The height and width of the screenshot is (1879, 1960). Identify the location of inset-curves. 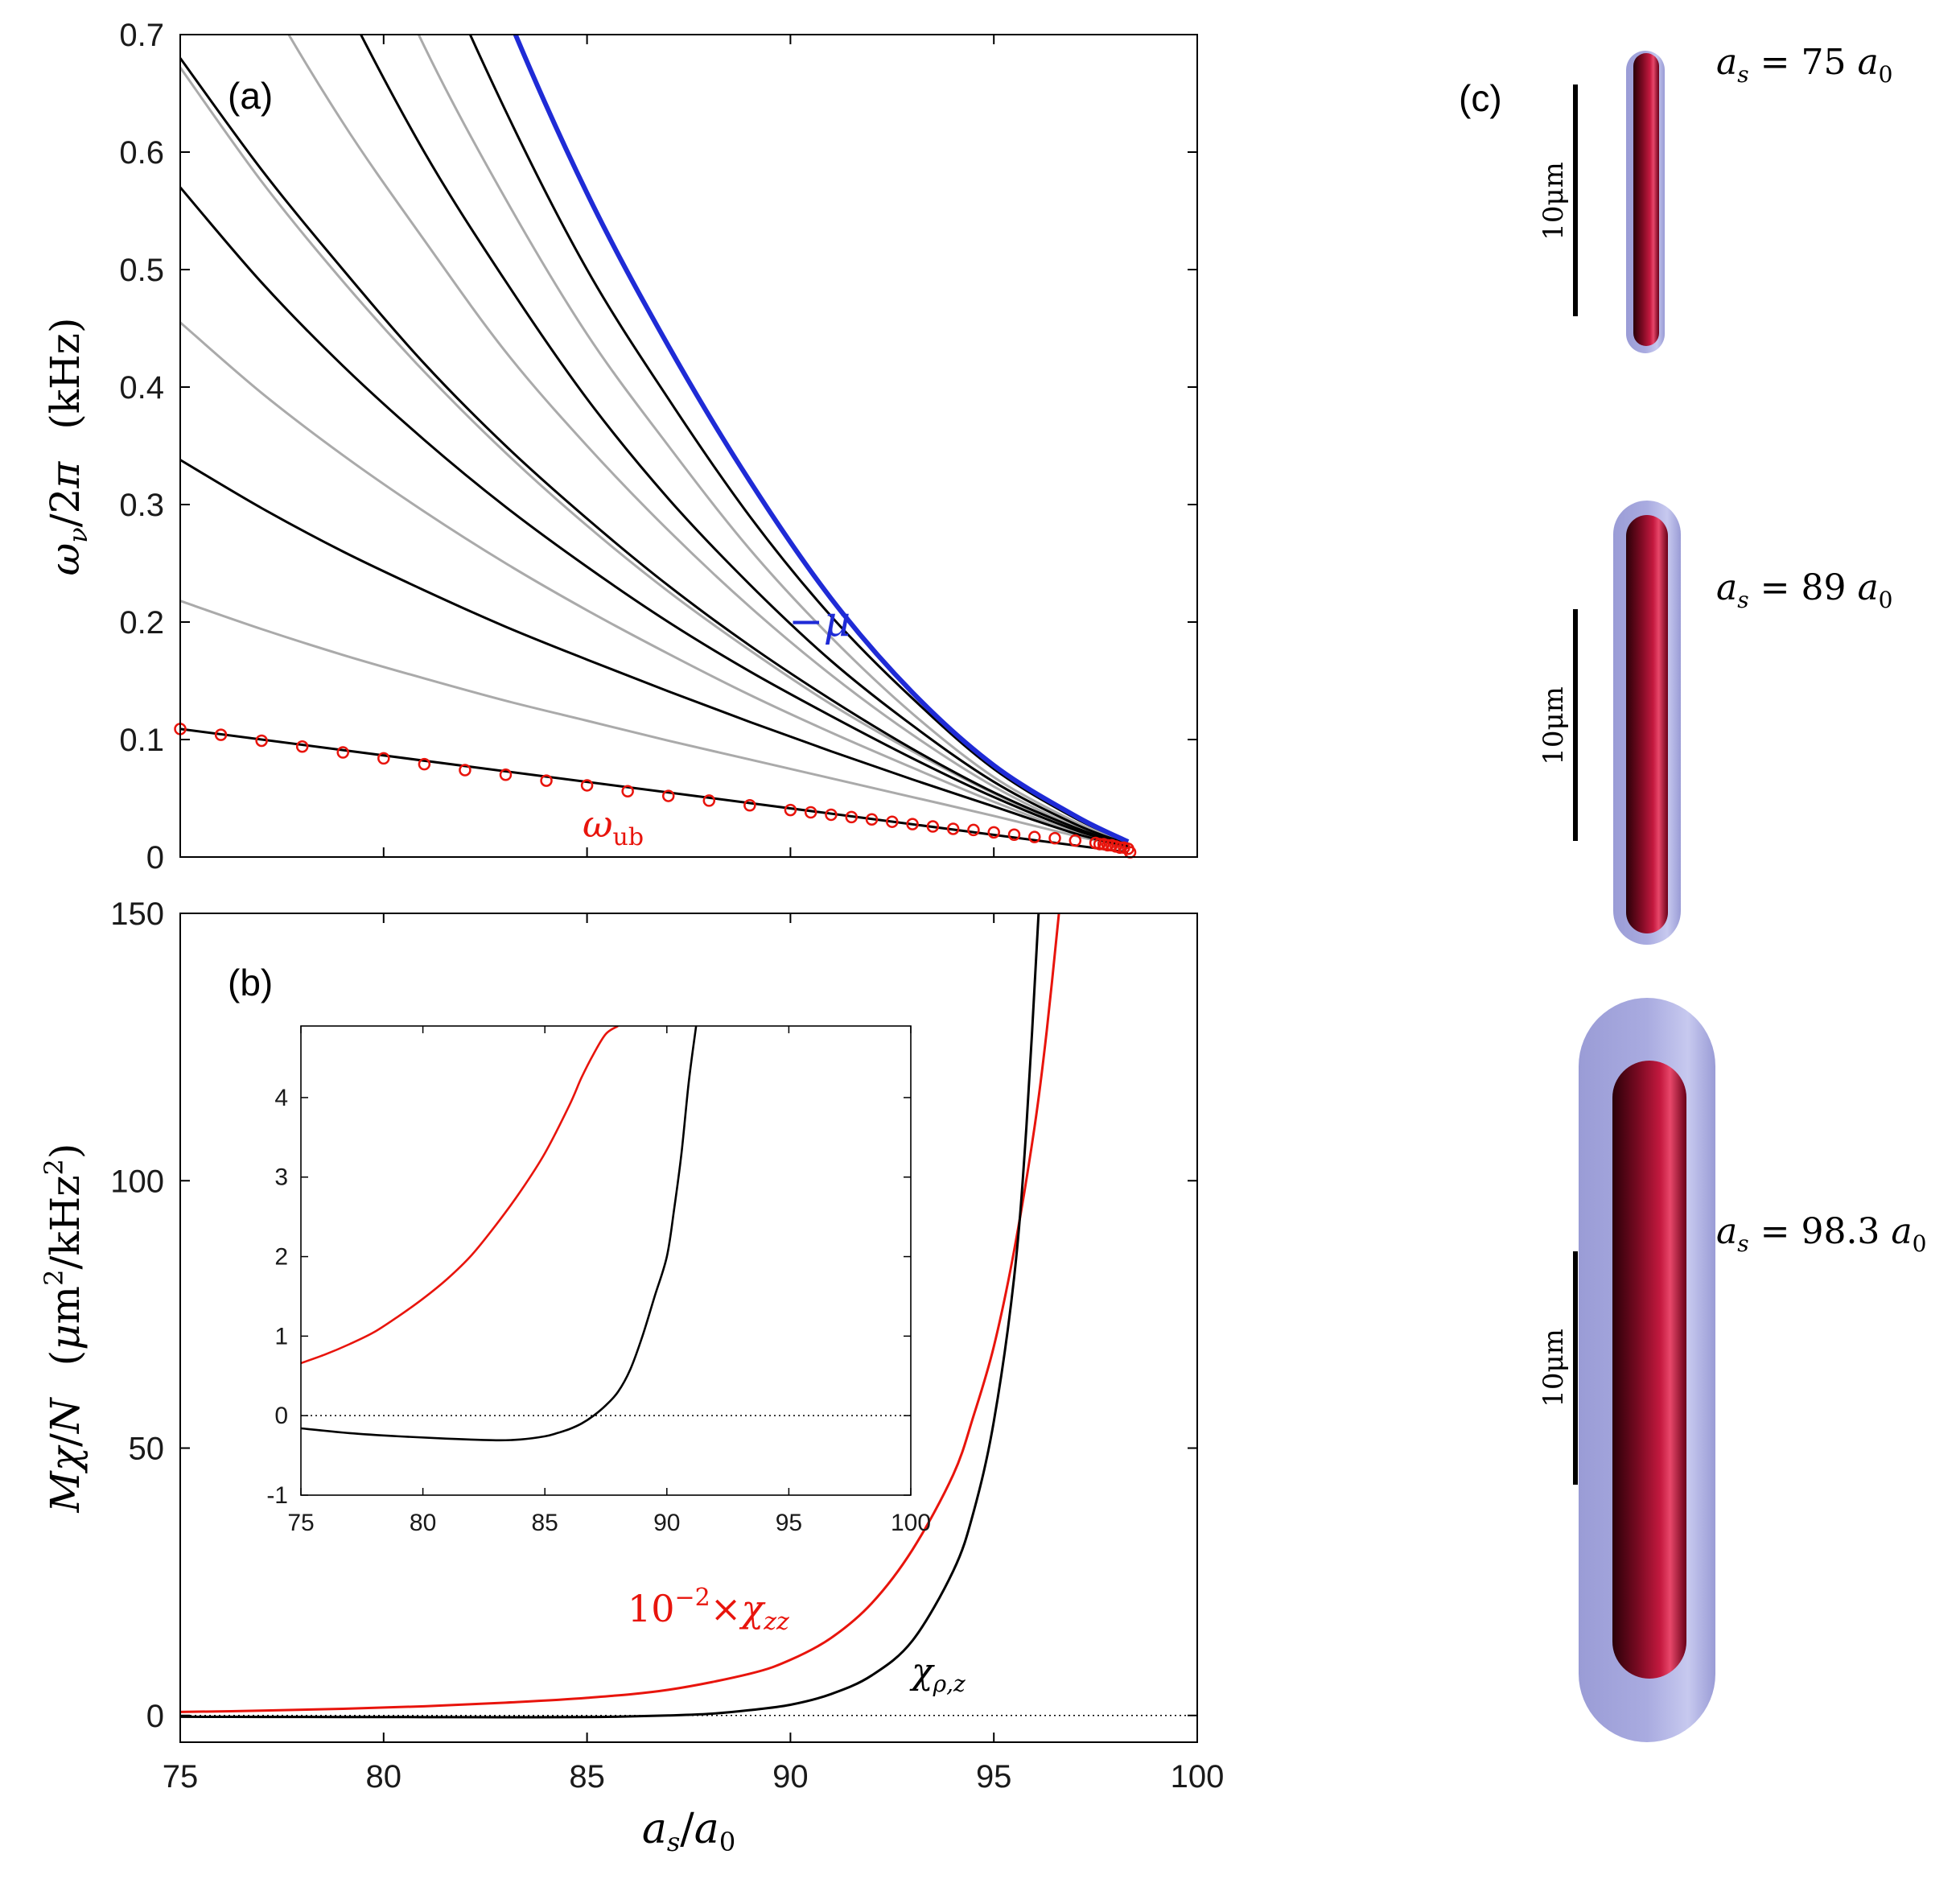
(606, 1234).